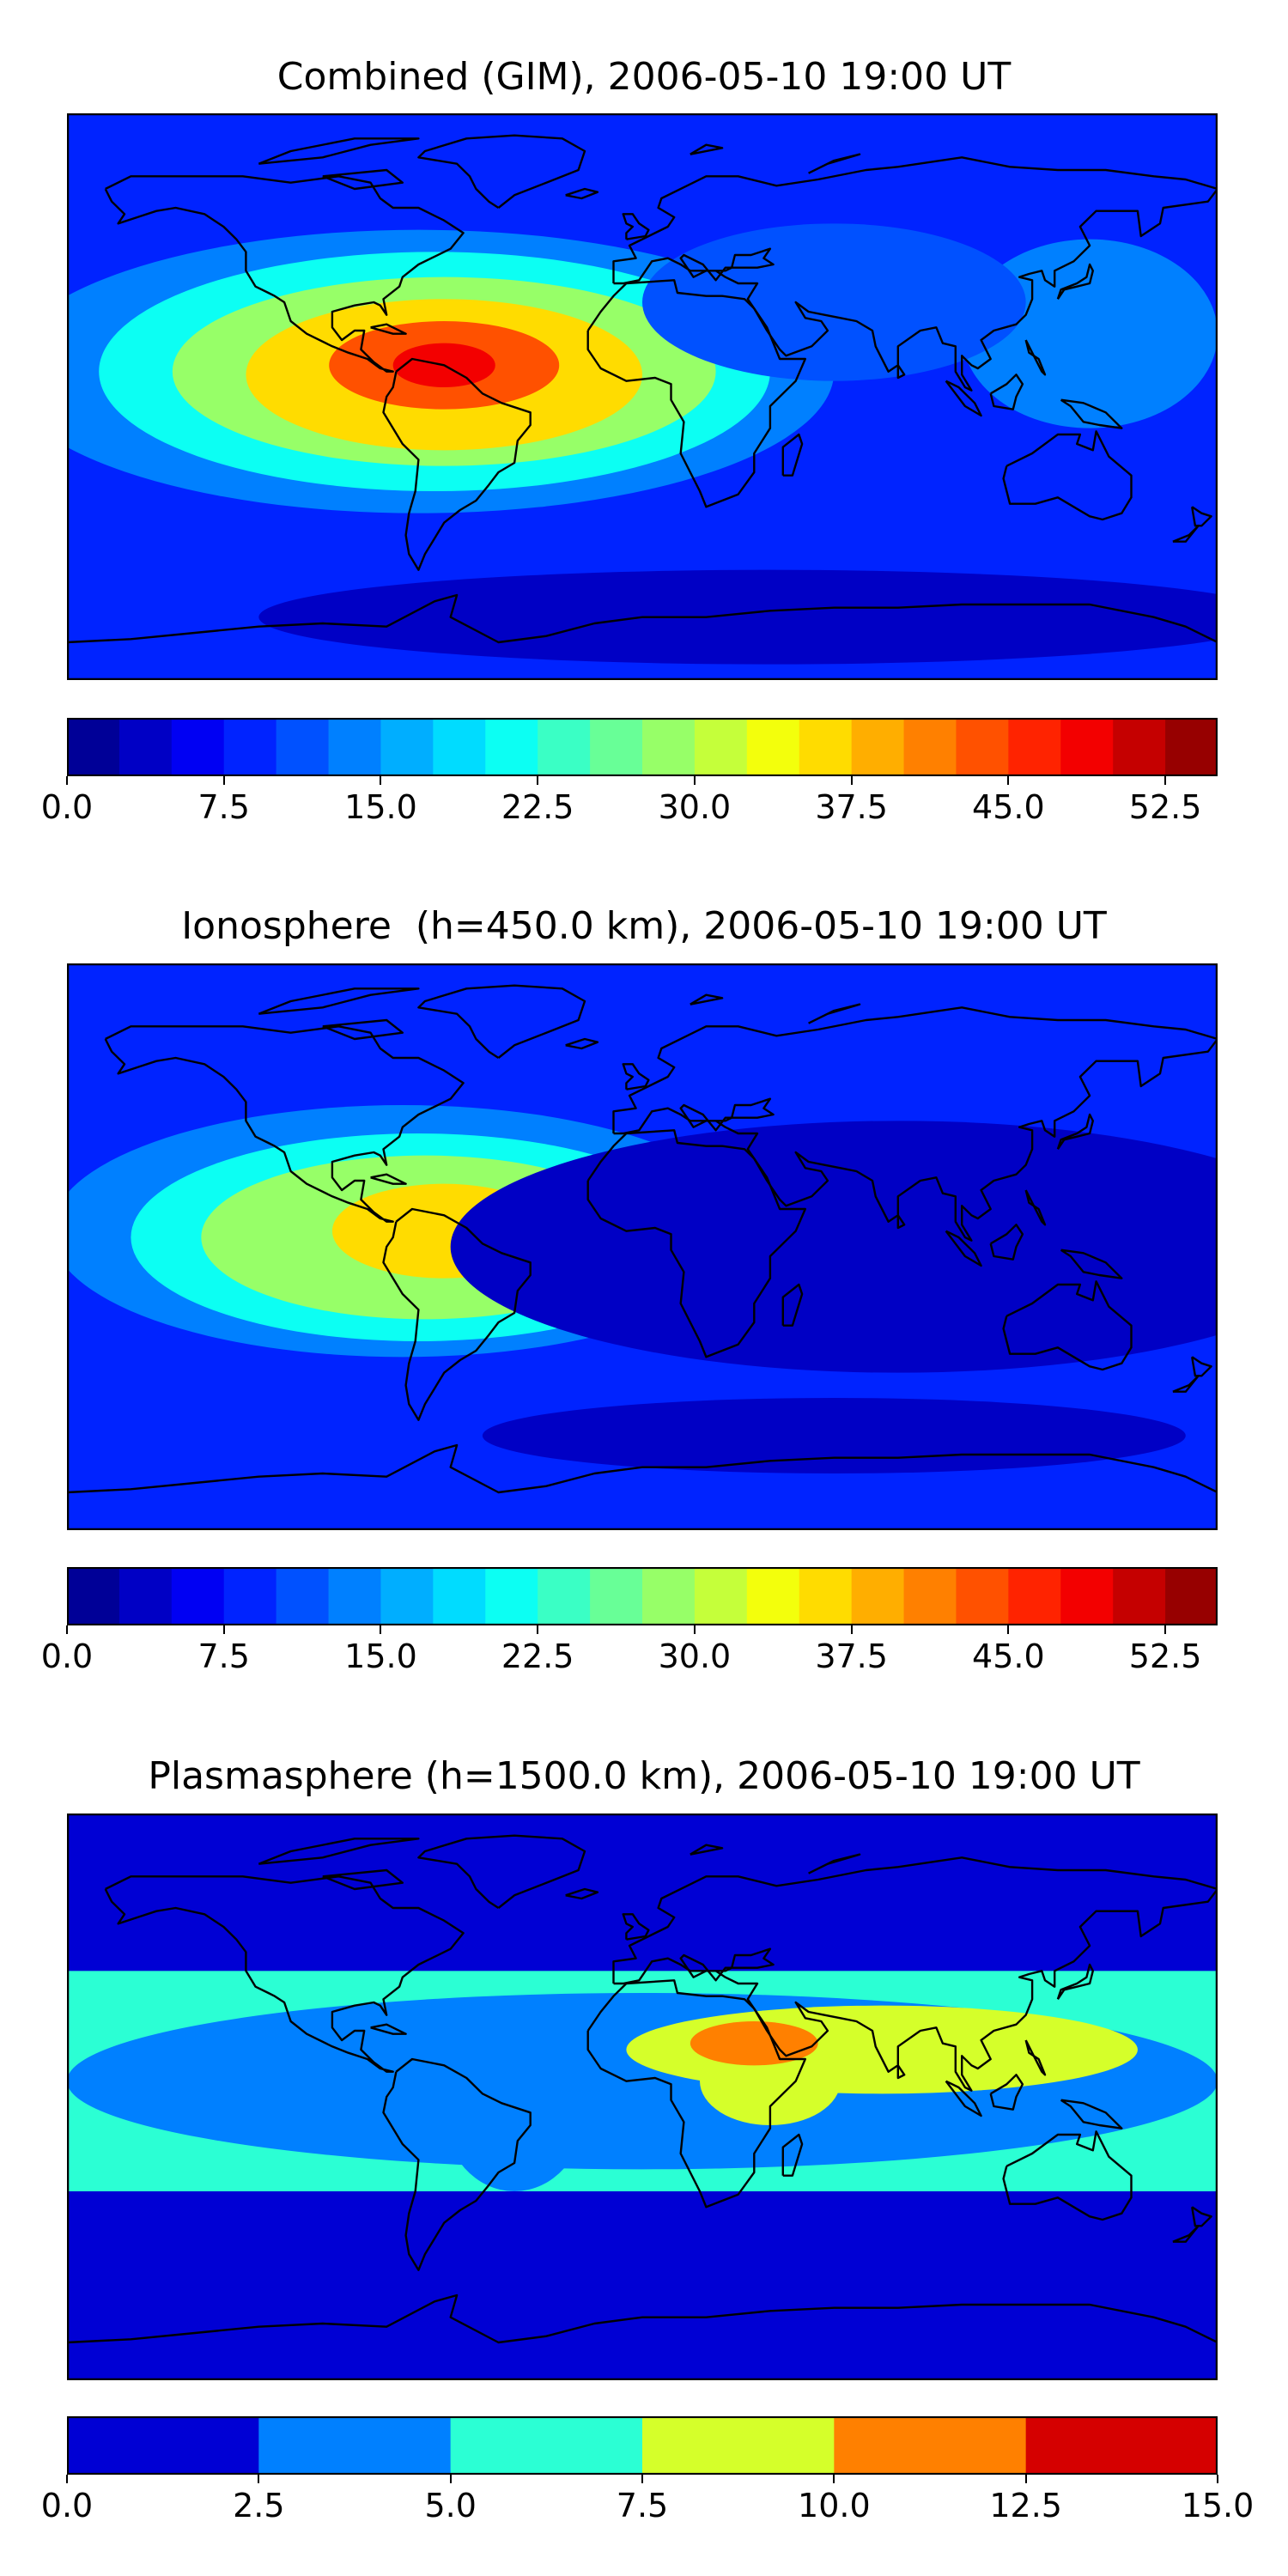 Image resolution: width=1288 pixels, height=2576 pixels. What do you see at coordinates (1165, 1656) in the screenshot?
I see `colorbar-tick-label: 52.5` at bounding box center [1165, 1656].